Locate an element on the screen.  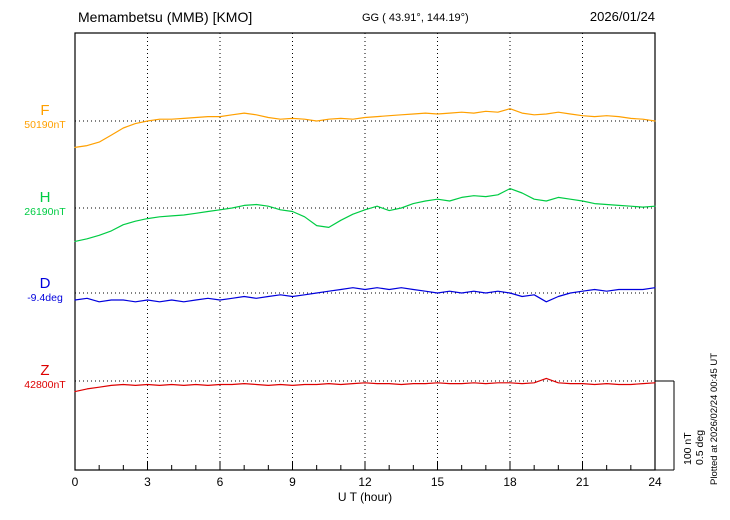
series-baseline-z: 42800nT is located at coordinates (45, 384).